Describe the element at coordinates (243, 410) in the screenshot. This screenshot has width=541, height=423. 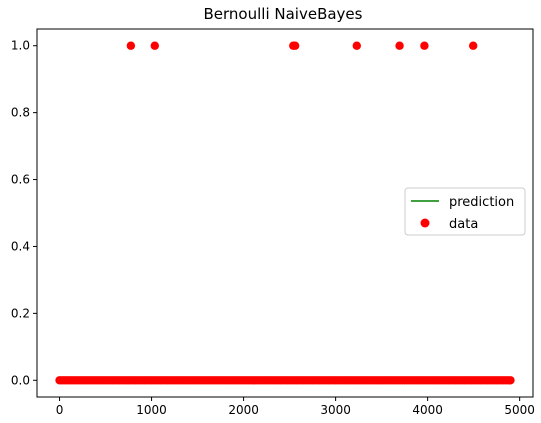
I see `x-tick-label: 2000` at that location.